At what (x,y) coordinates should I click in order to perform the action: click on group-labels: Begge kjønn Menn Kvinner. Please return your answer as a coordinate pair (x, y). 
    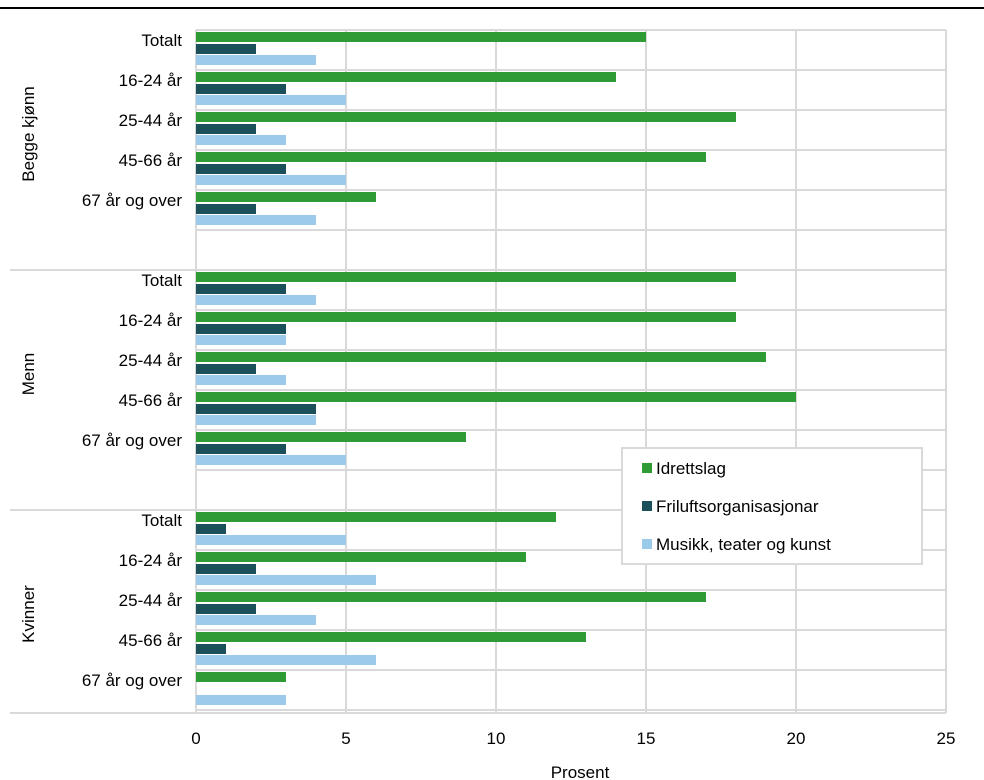
    Looking at the image, I should click on (28, 364).